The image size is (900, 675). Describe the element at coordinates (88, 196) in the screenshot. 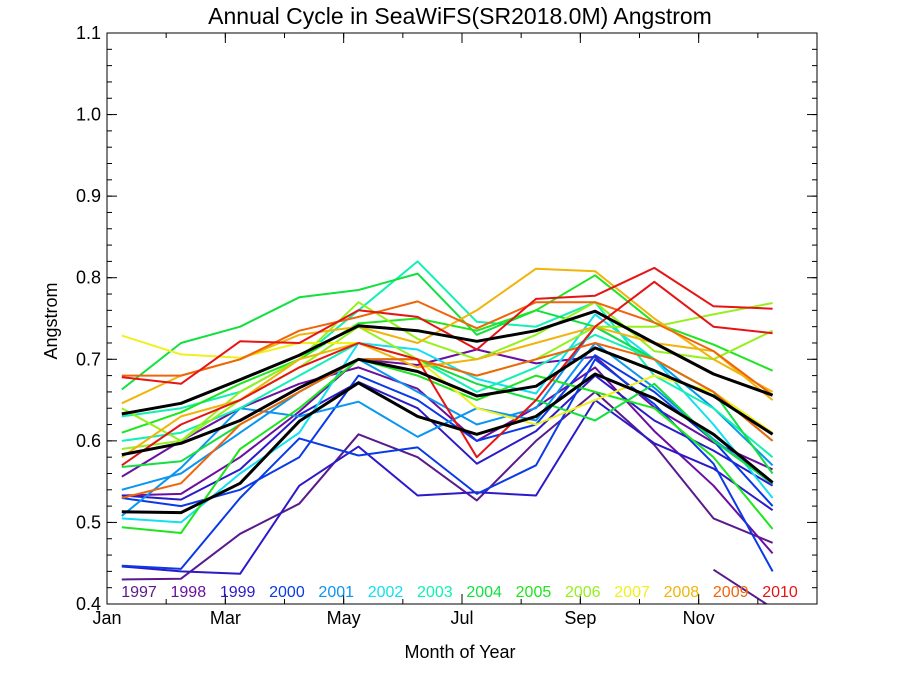

I see `y-tick-label: 0.9` at that location.